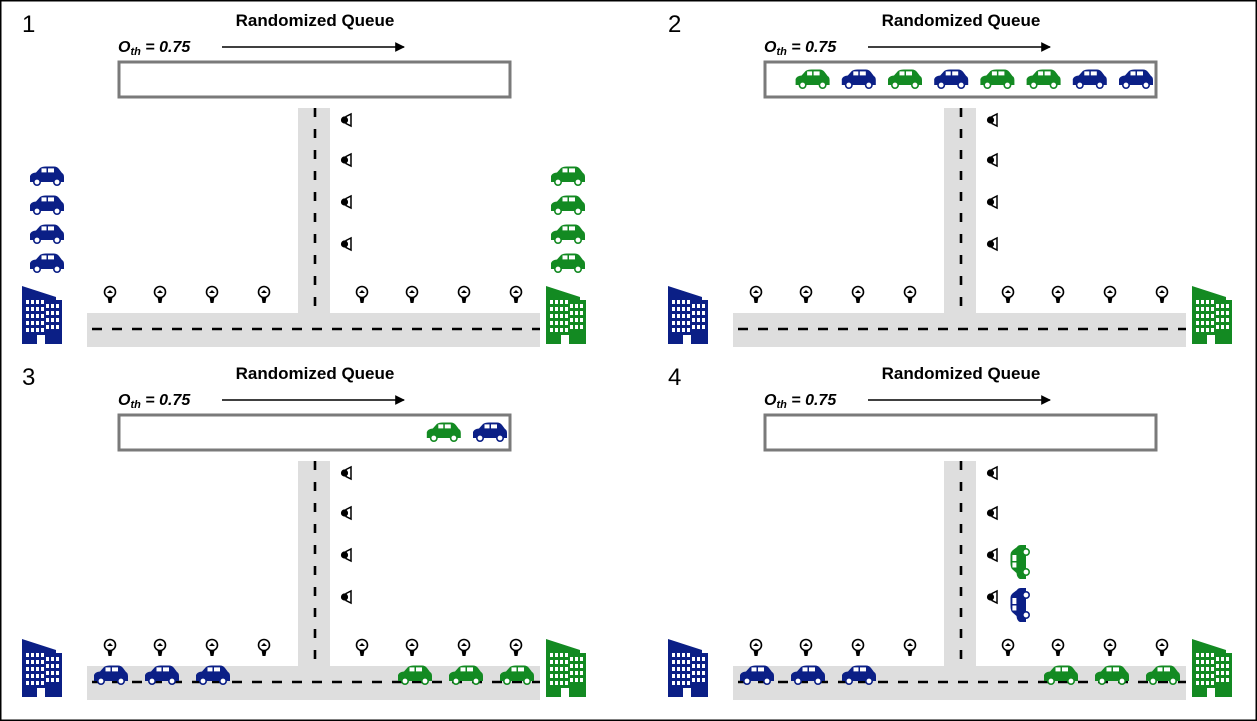  I want to click on panel-number: 2, so click(674, 24).